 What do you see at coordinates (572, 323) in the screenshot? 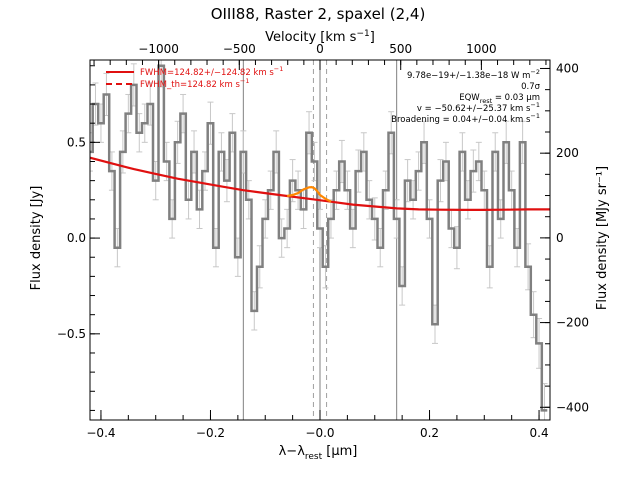
I see `y-tick-label-right: −200` at bounding box center [572, 323].